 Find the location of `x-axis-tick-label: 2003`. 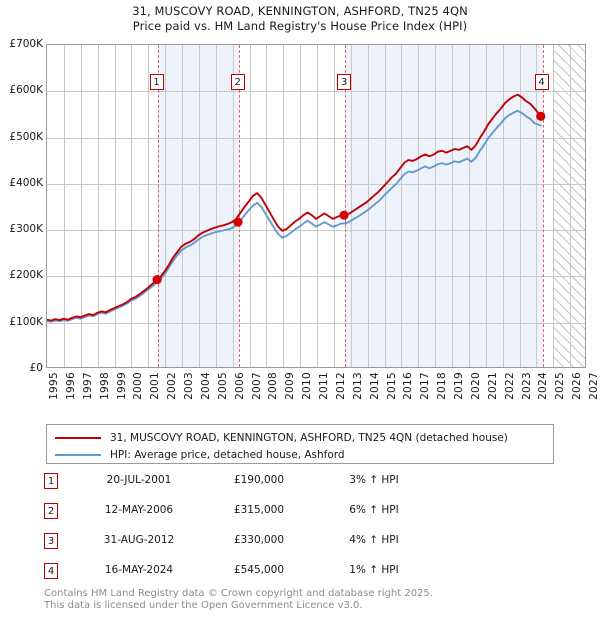

x-axis-tick-label: 2003 is located at coordinates (189, 386).